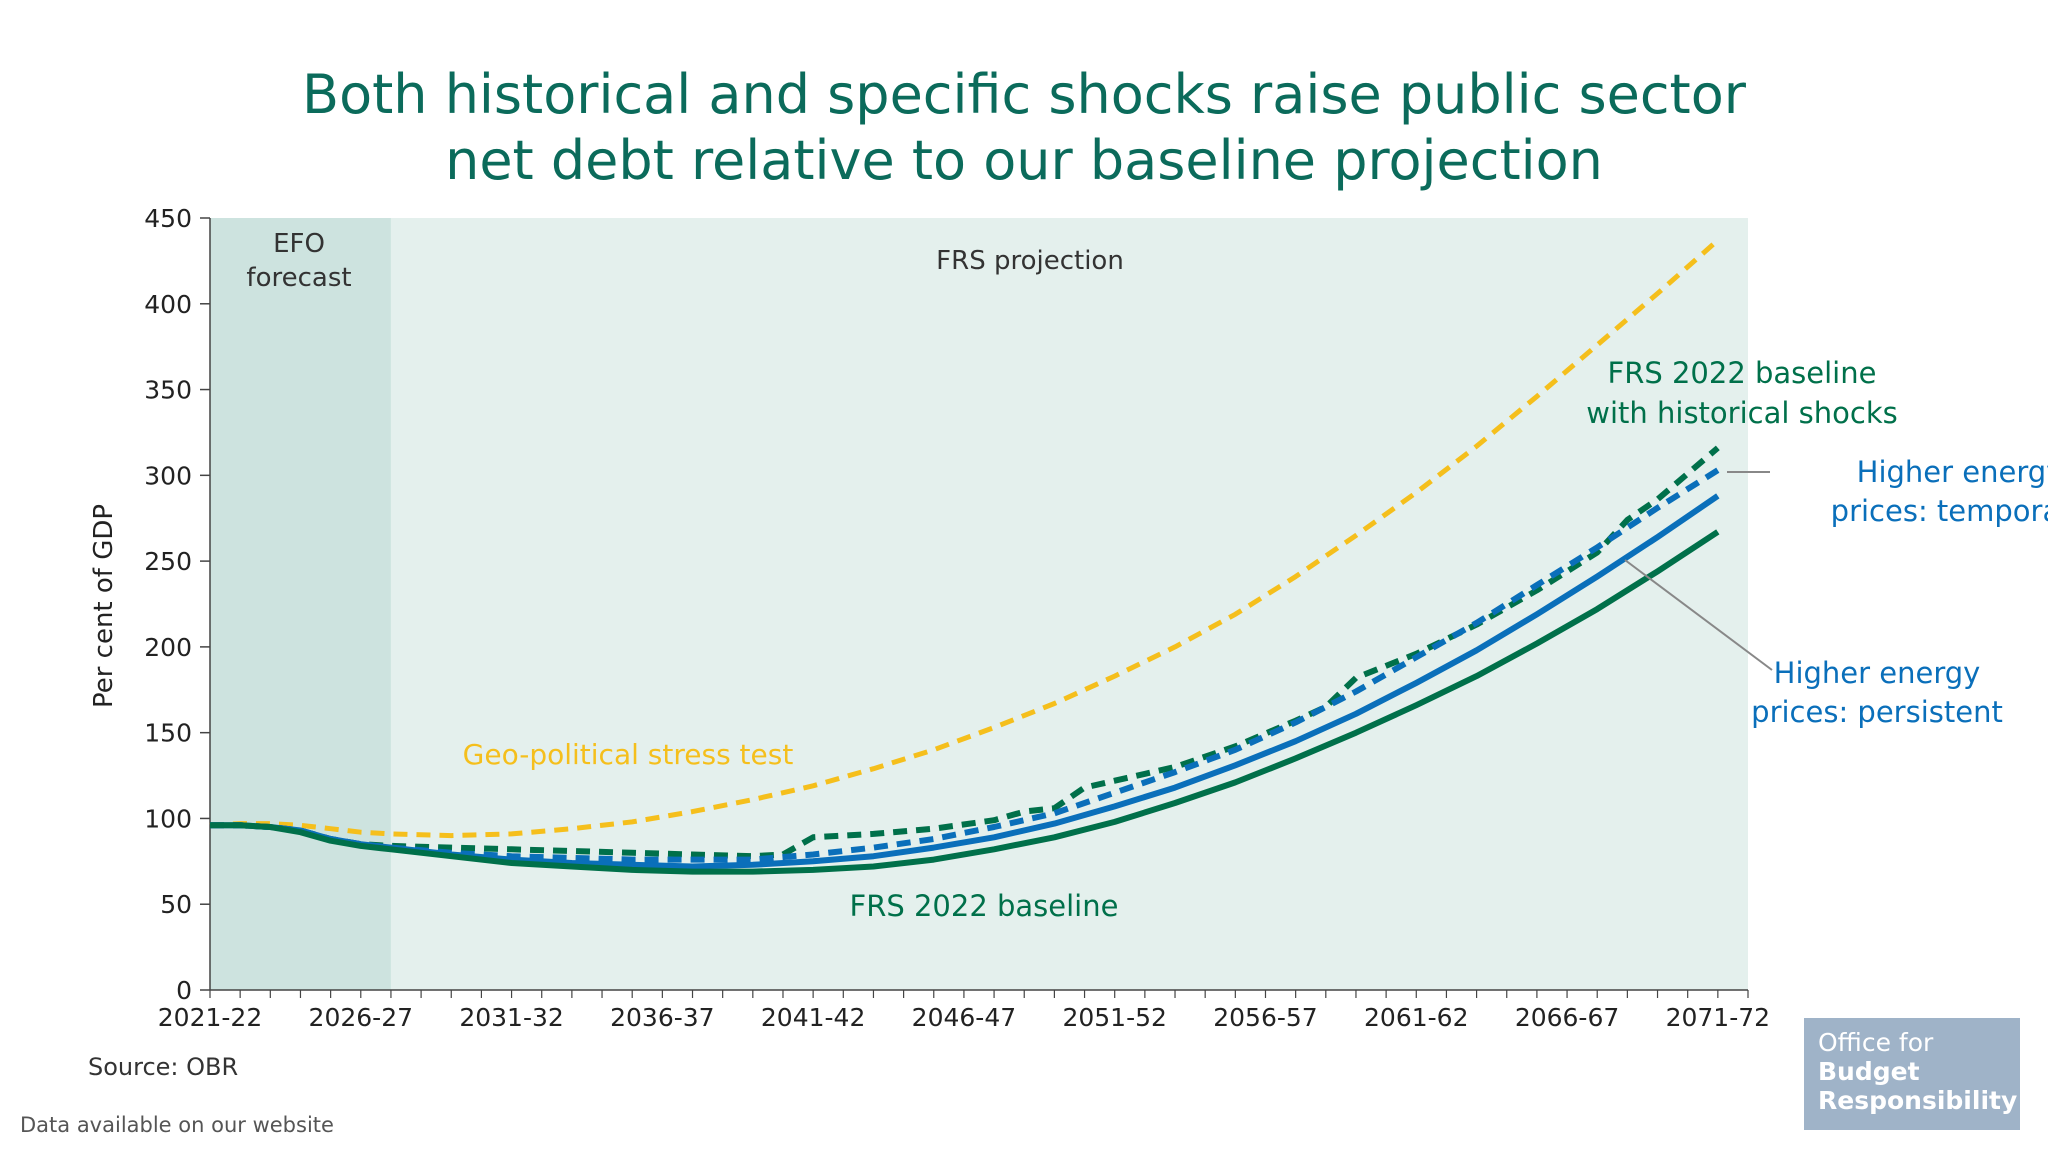 This screenshot has width=2048, height=1149. I want to click on x-tick-label: 2026-27, so click(361, 1017).